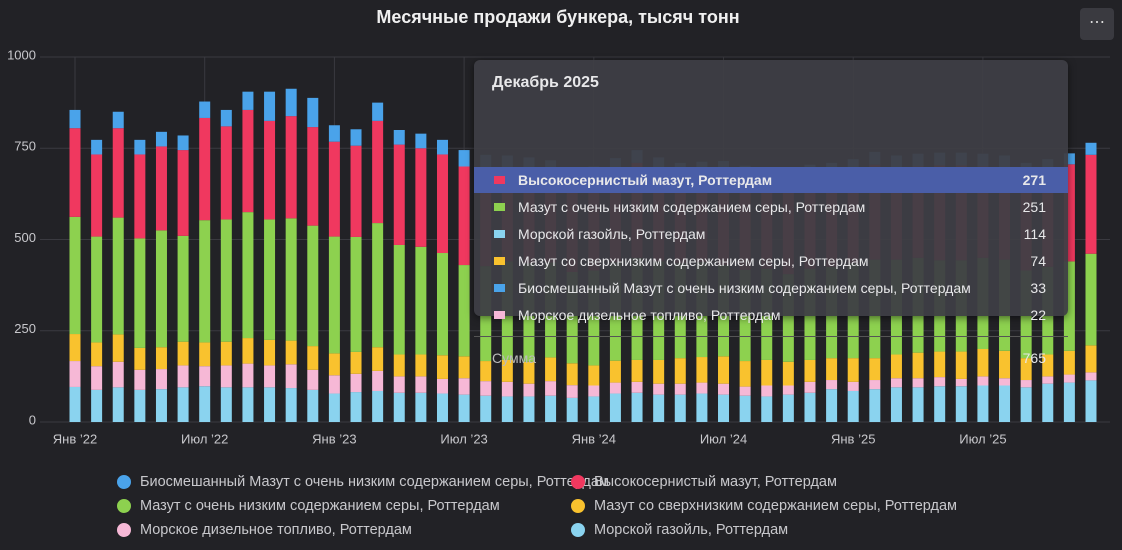 Image resolution: width=1122 pixels, height=550 pixels. Describe the element at coordinates (645, 180) in the screenshot. I see `tooltip-series-name: Высокосернистый мазут, Роттердам` at that location.